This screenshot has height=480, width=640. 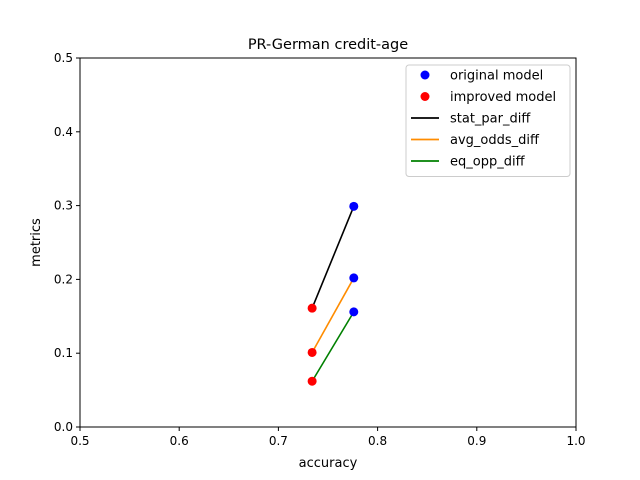 What do you see at coordinates (328, 463) in the screenshot?
I see `x-axis-label: accuracy` at bounding box center [328, 463].